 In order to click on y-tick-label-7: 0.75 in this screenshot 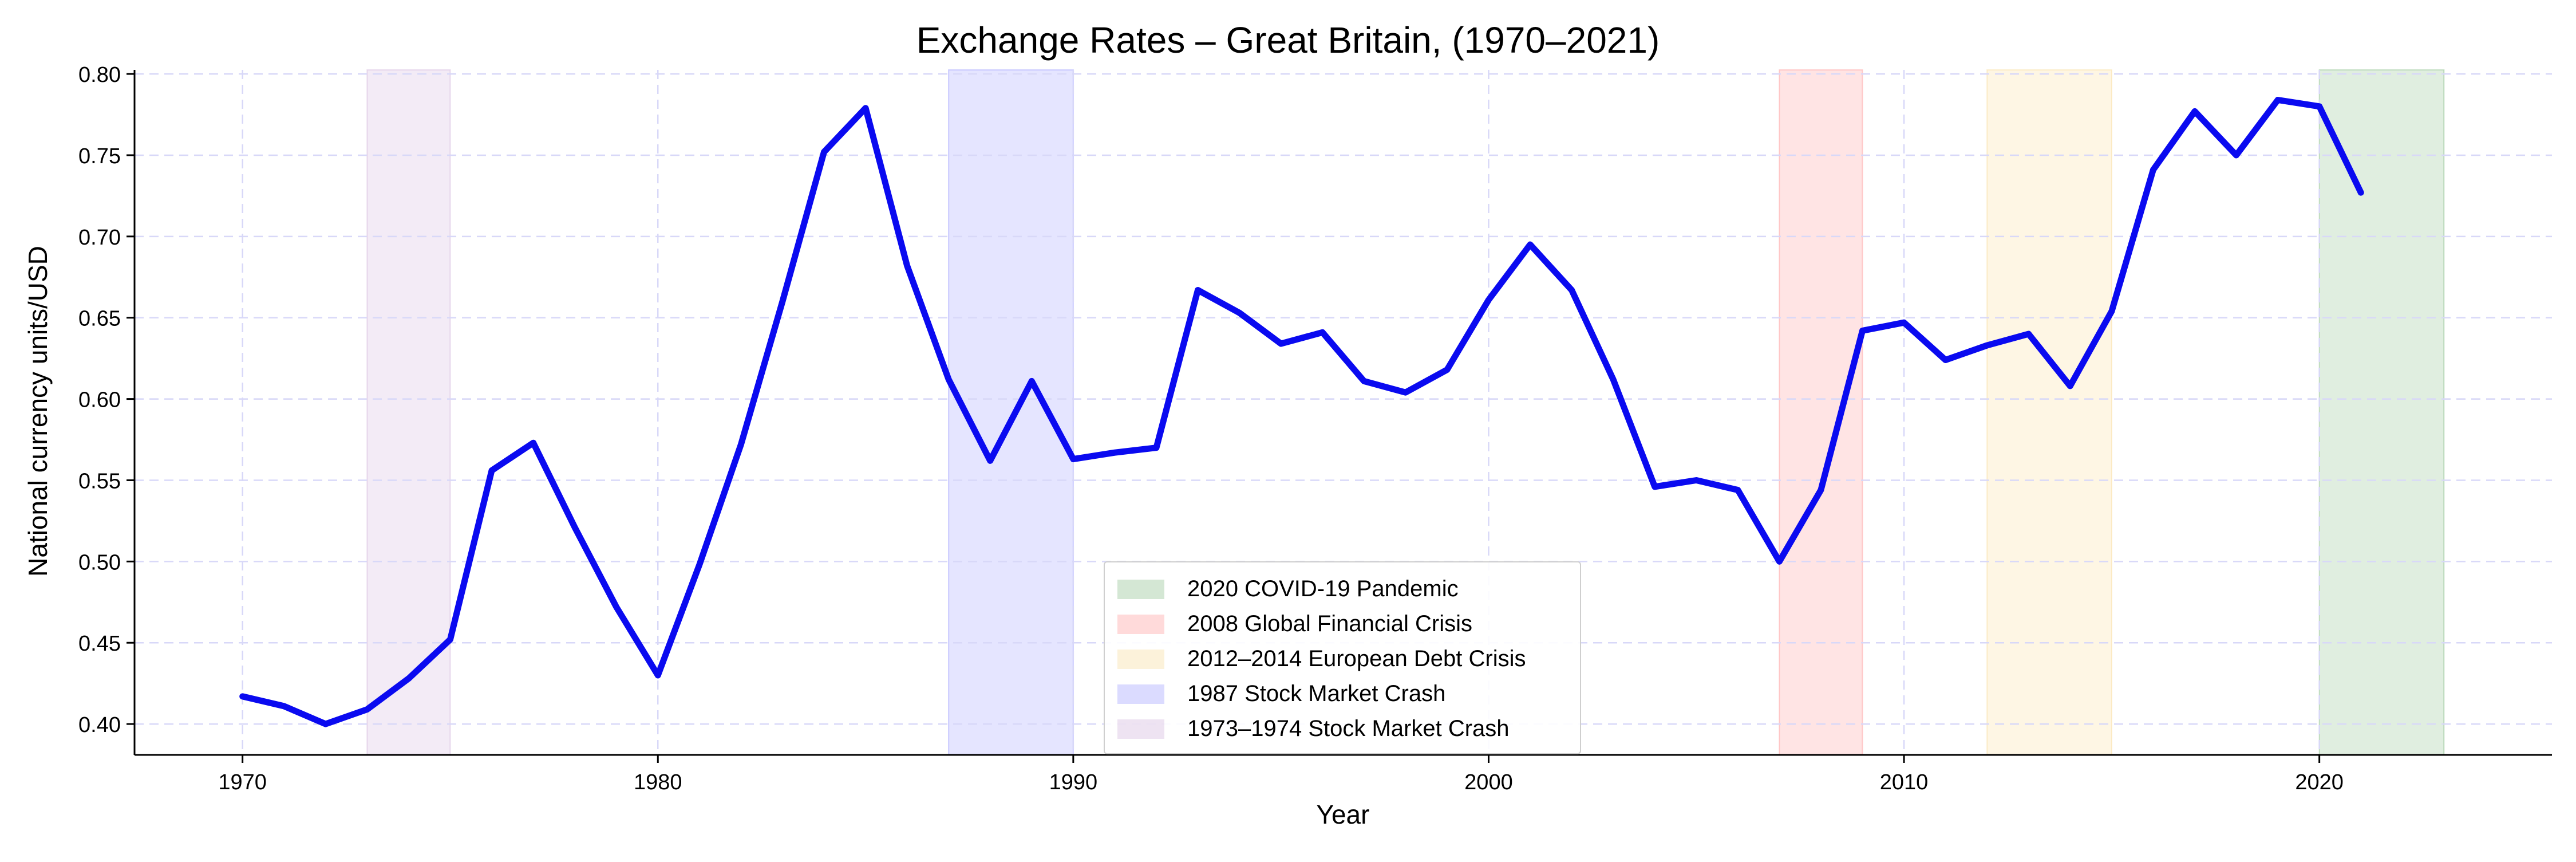, I will do `click(99, 156)`.